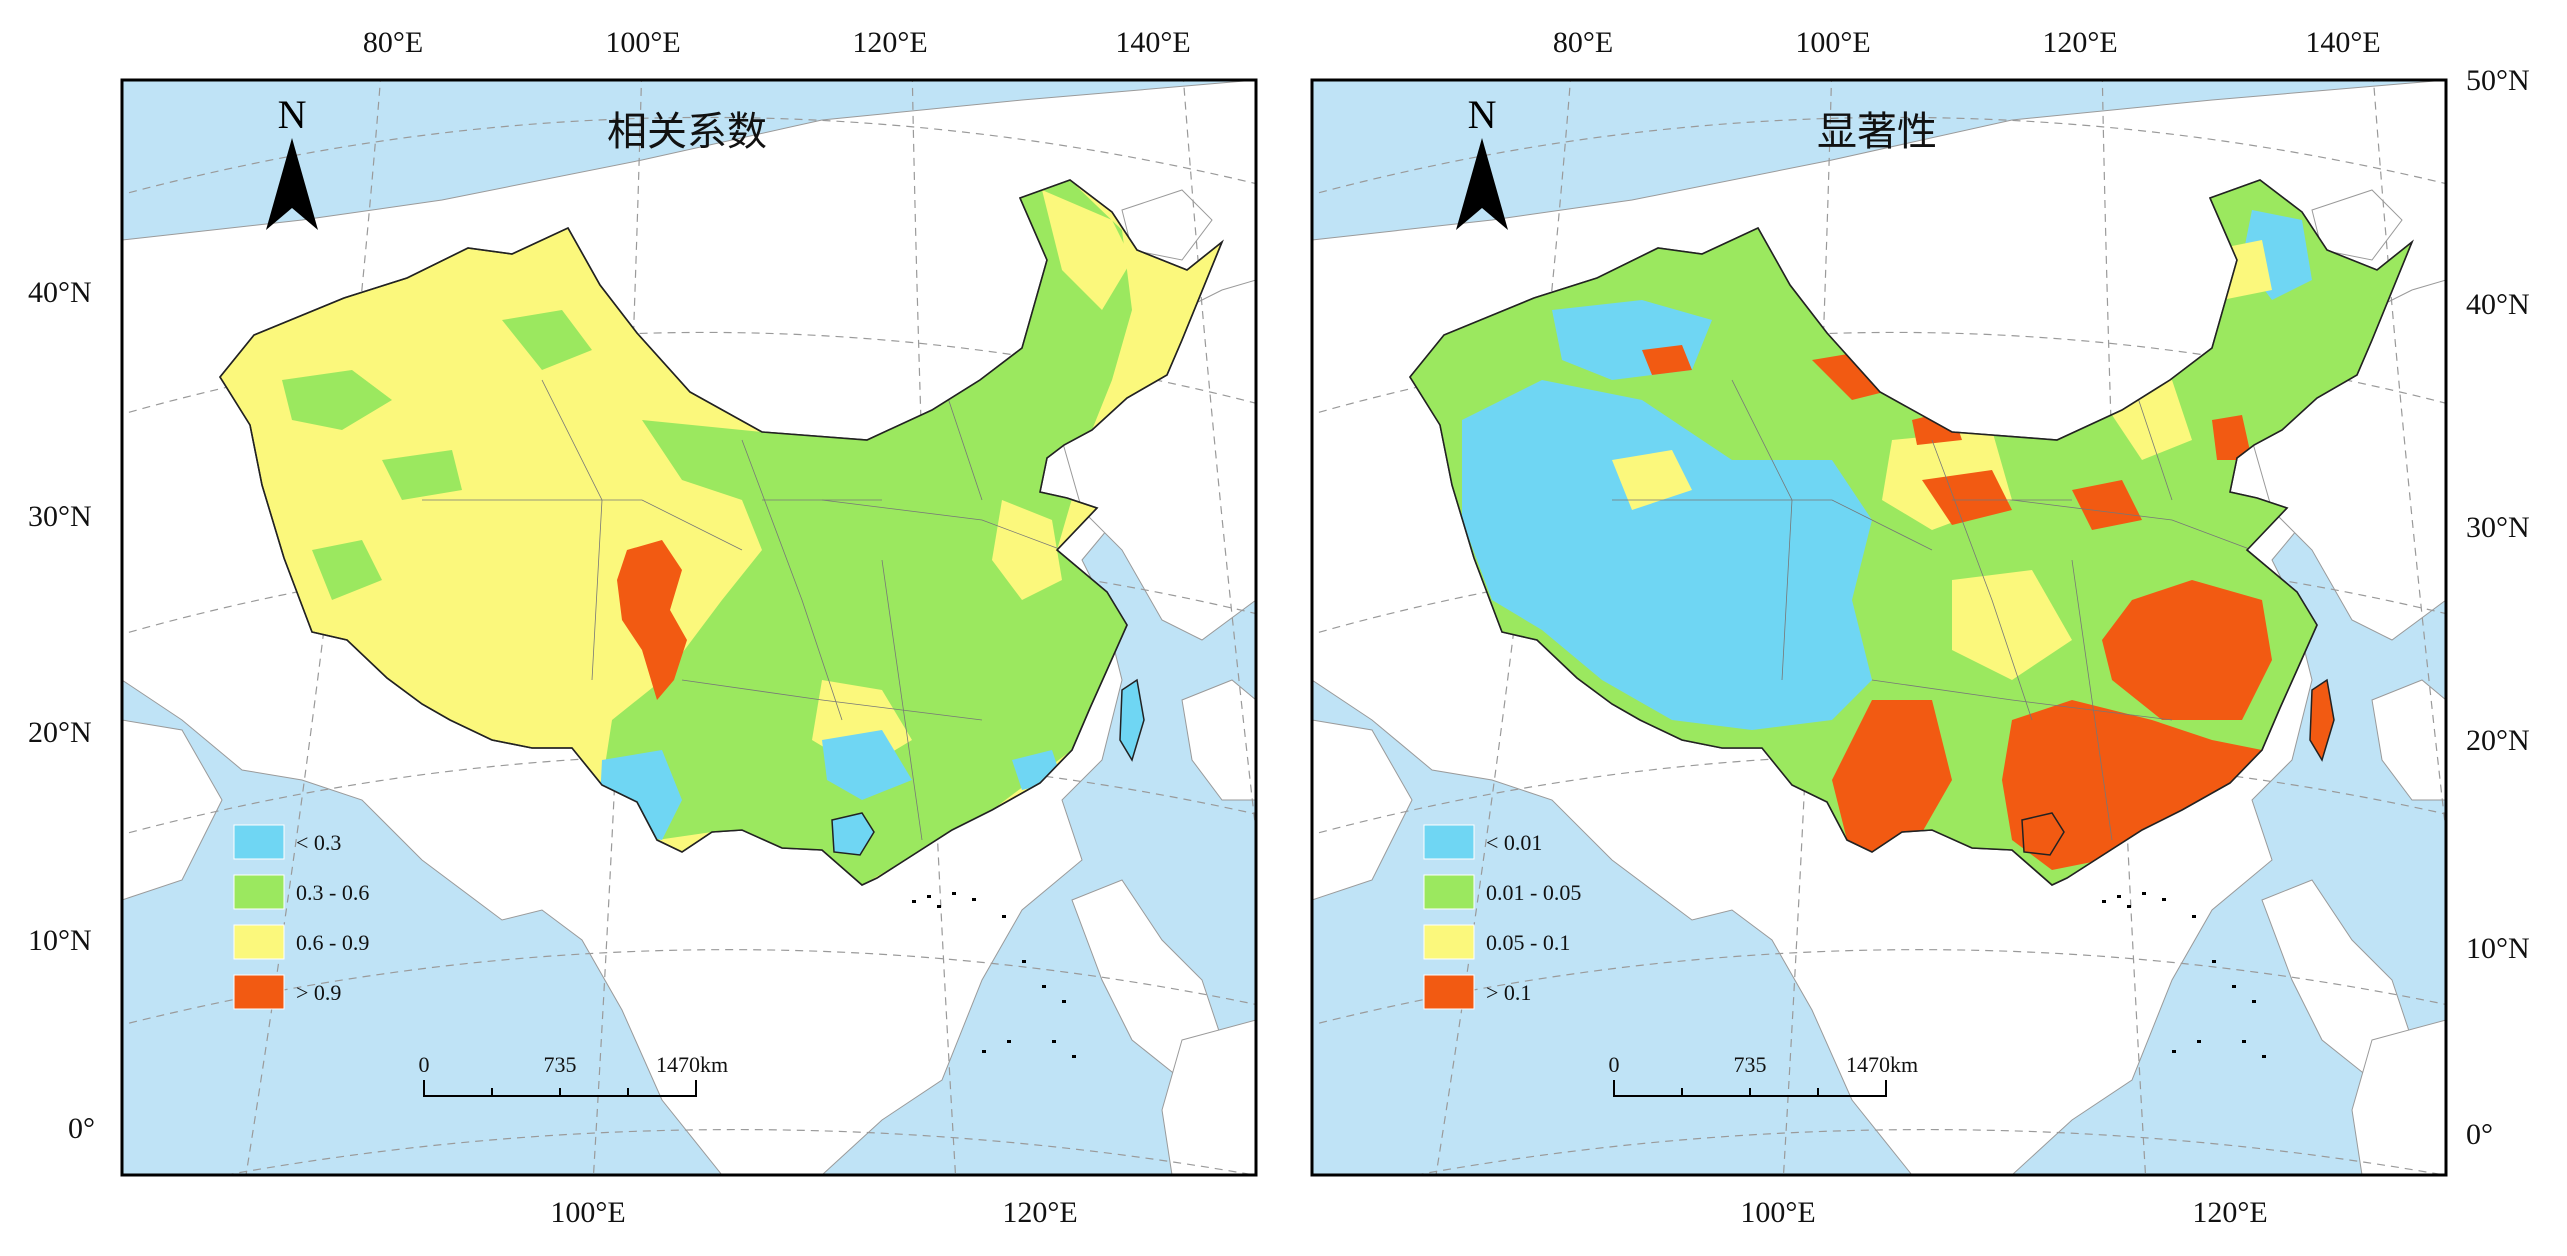  I want to click on province-boundaries, so click(1932, 610).